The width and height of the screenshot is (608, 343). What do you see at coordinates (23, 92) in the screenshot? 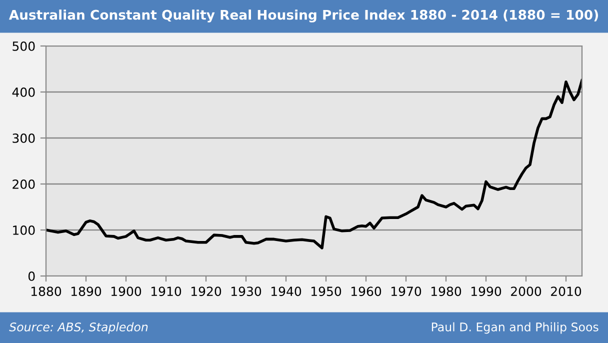
I see `y-tick-label: 400` at bounding box center [23, 92].